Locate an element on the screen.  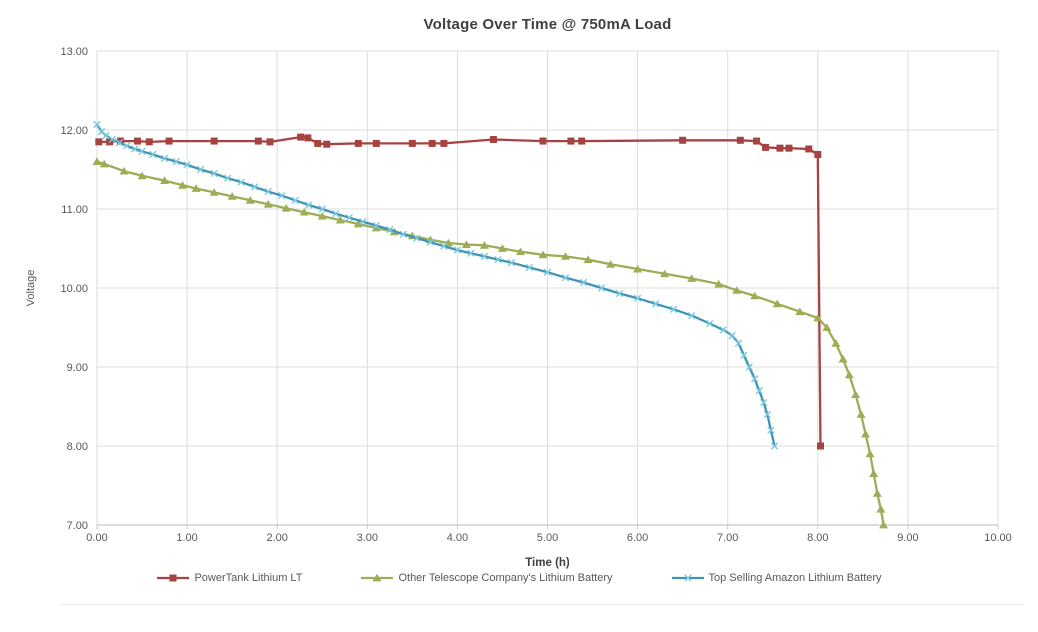
y-tick-label: 7.00 is located at coordinates (77, 526).